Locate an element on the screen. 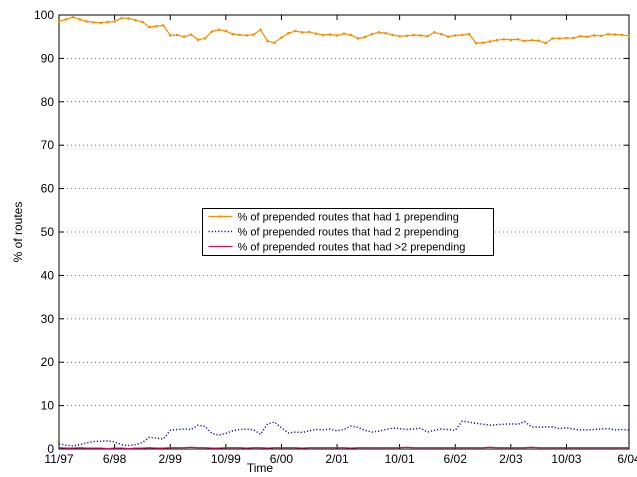 The width and height of the screenshot is (637, 477). x-tick-label: 2/99 is located at coordinates (171, 459).